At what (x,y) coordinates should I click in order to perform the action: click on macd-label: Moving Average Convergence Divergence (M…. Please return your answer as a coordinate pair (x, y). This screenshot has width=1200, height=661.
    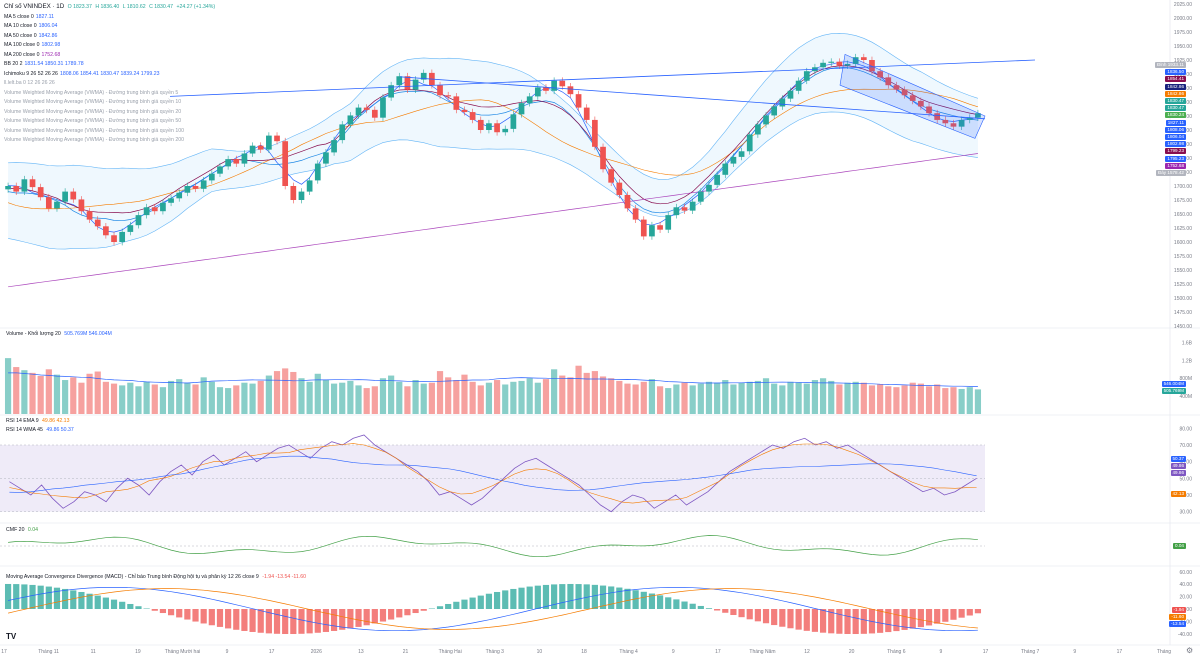
    Looking at the image, I should click on (132, 577).